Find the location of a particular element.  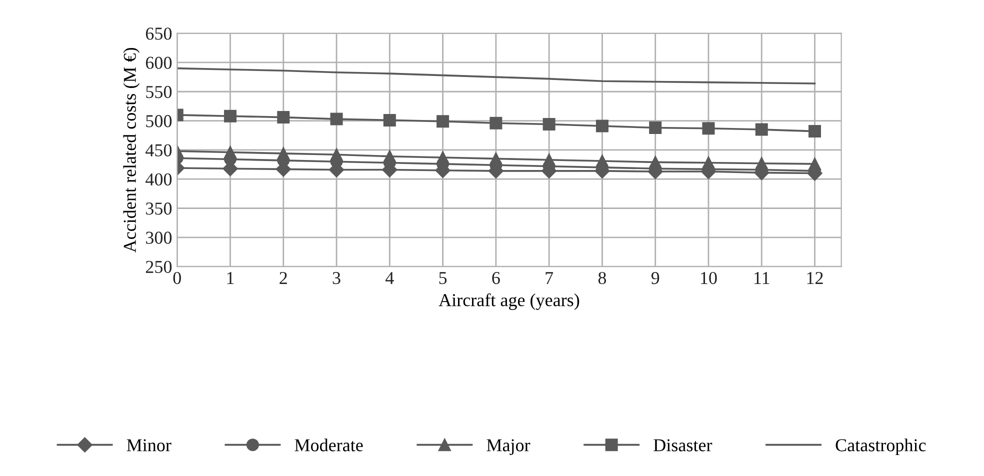

legend-label: Disaster is located at coordinates (683, 445).